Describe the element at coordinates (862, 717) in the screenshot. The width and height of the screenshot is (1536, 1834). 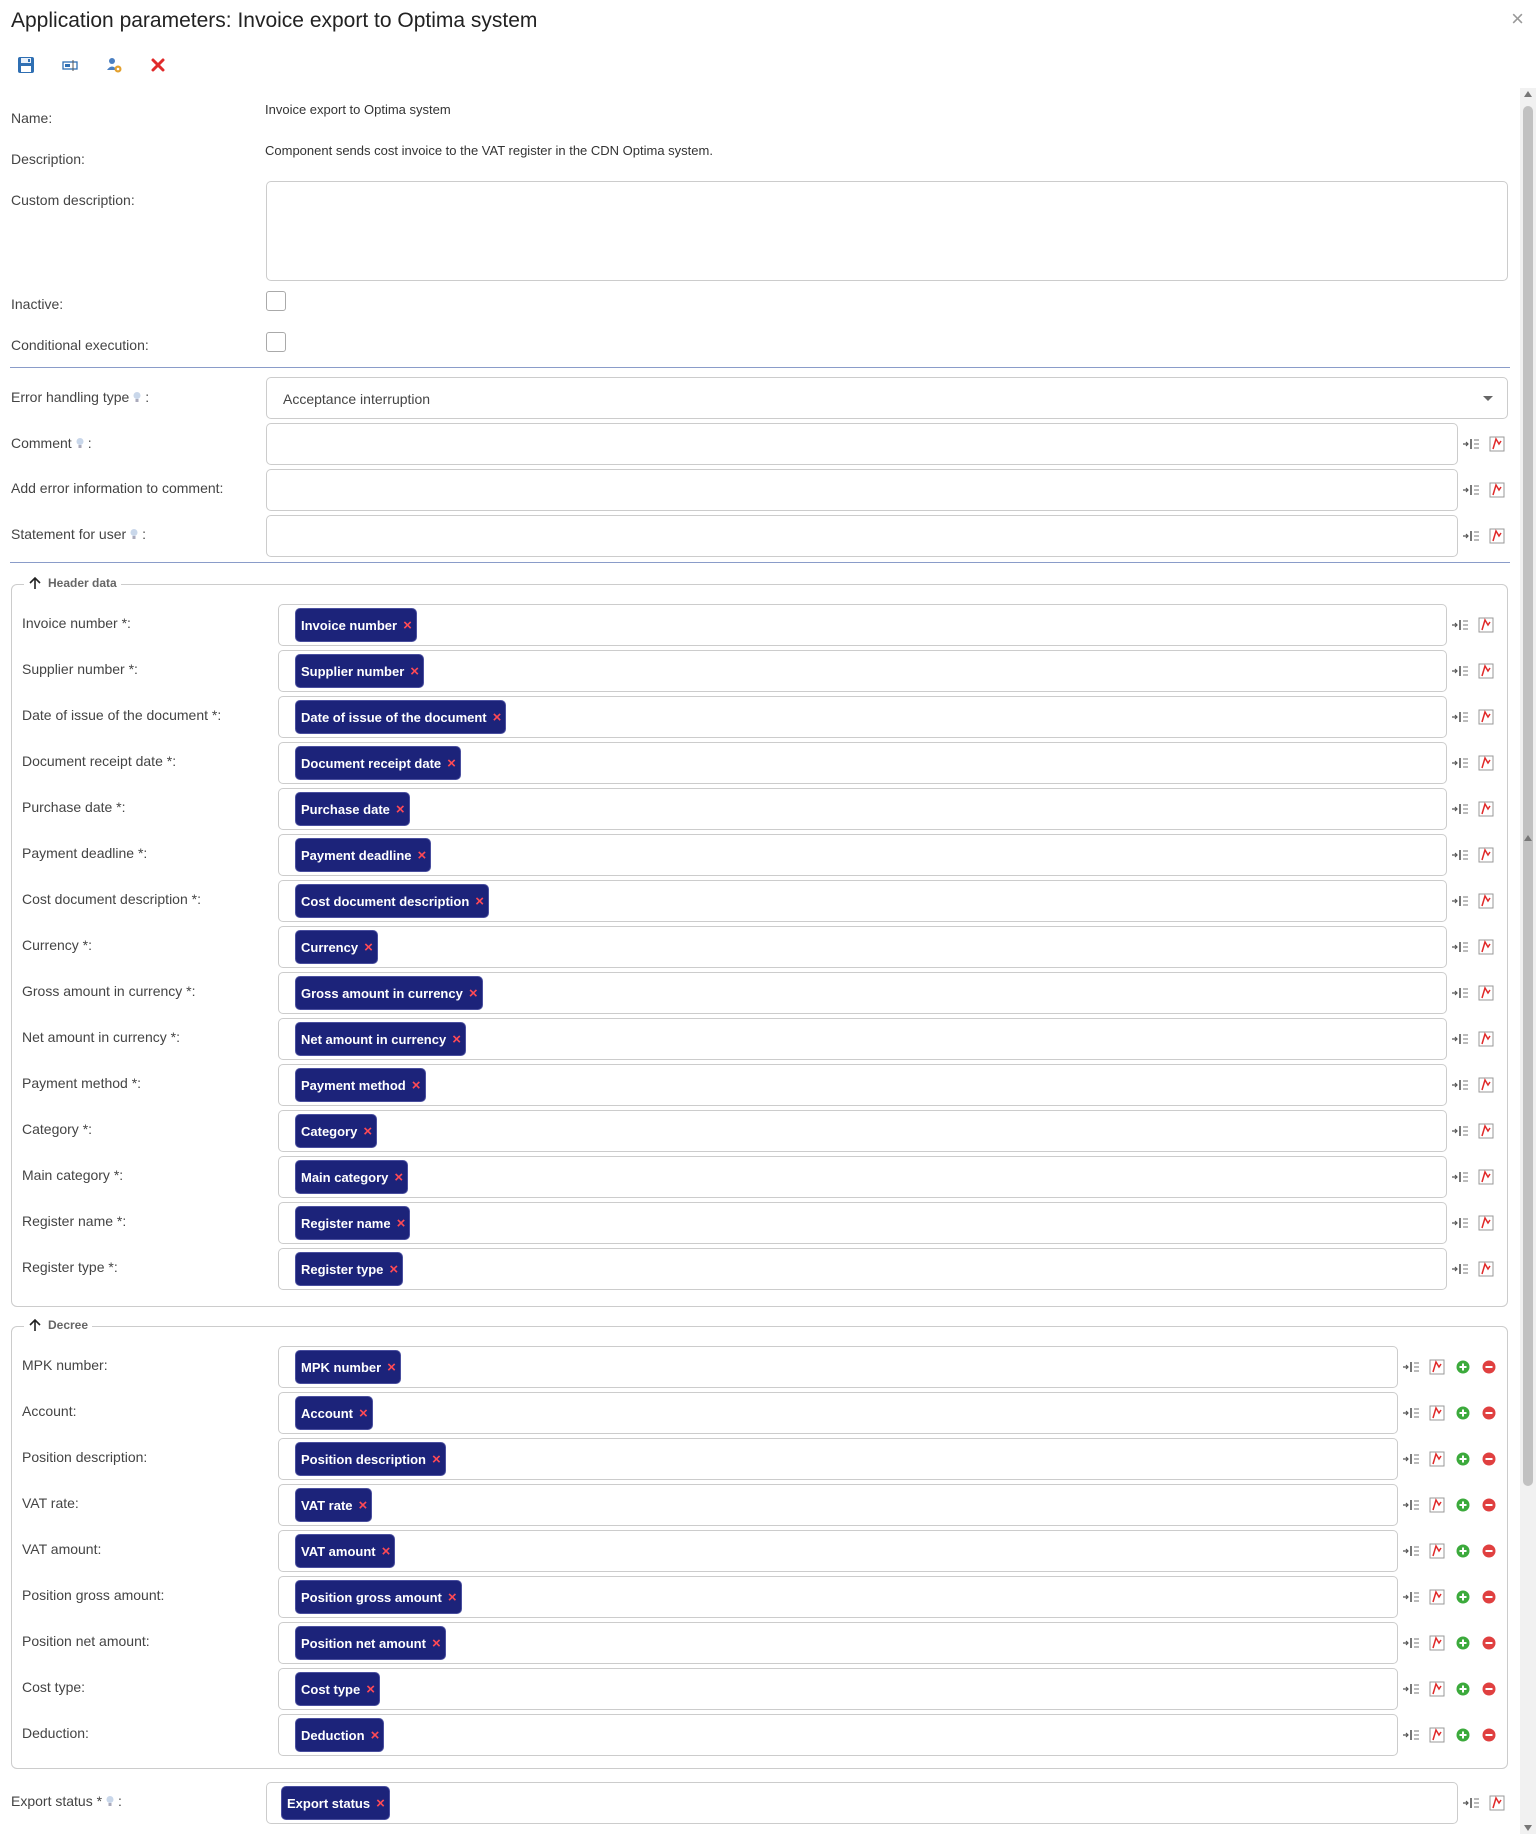
I see `header_data-field-input: Date of issue of the document ×` at that location.